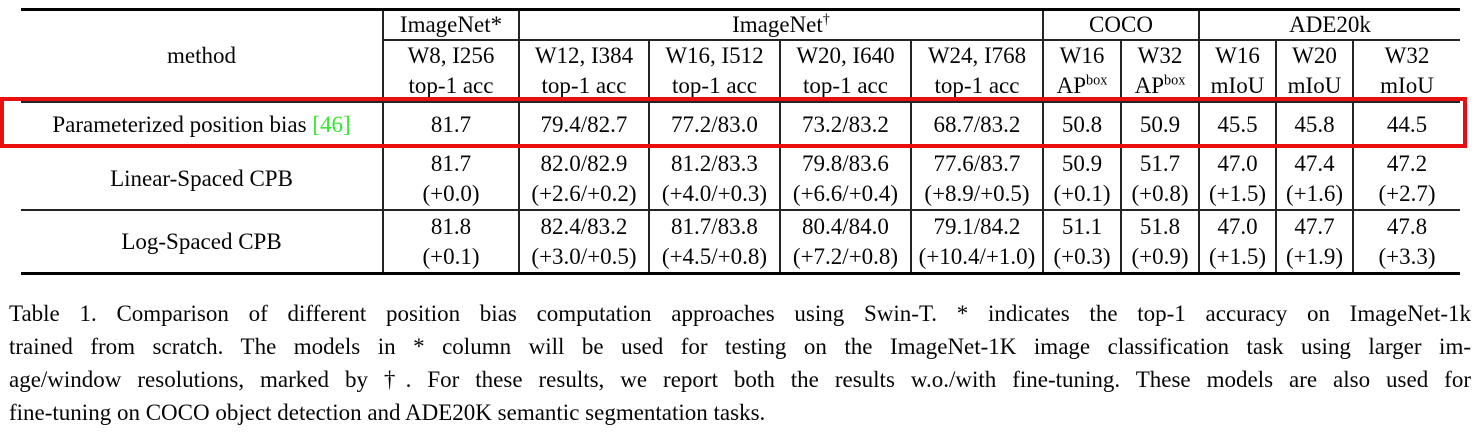 This screenshot has width=1479, height=434. I want to click on subcol-header: W20 mIoU, so click(1314, 71).